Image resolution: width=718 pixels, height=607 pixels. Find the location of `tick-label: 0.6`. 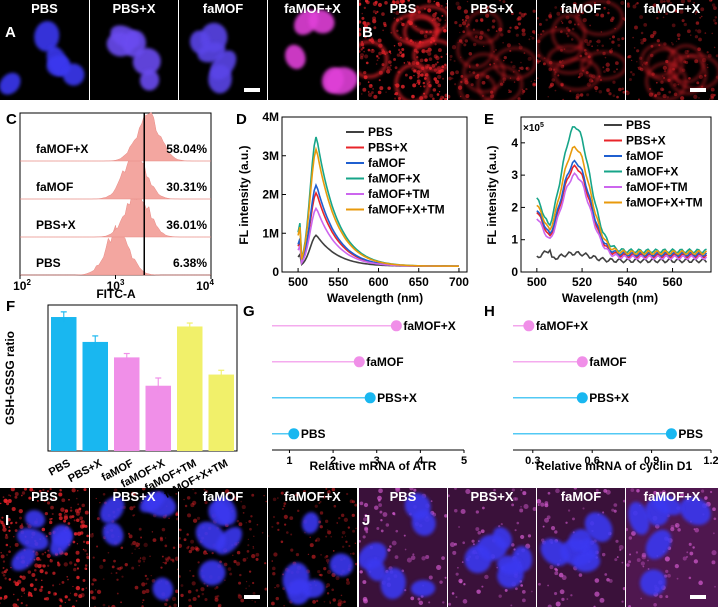

tick-label: 0.6 is located at coordinates (592, 461).